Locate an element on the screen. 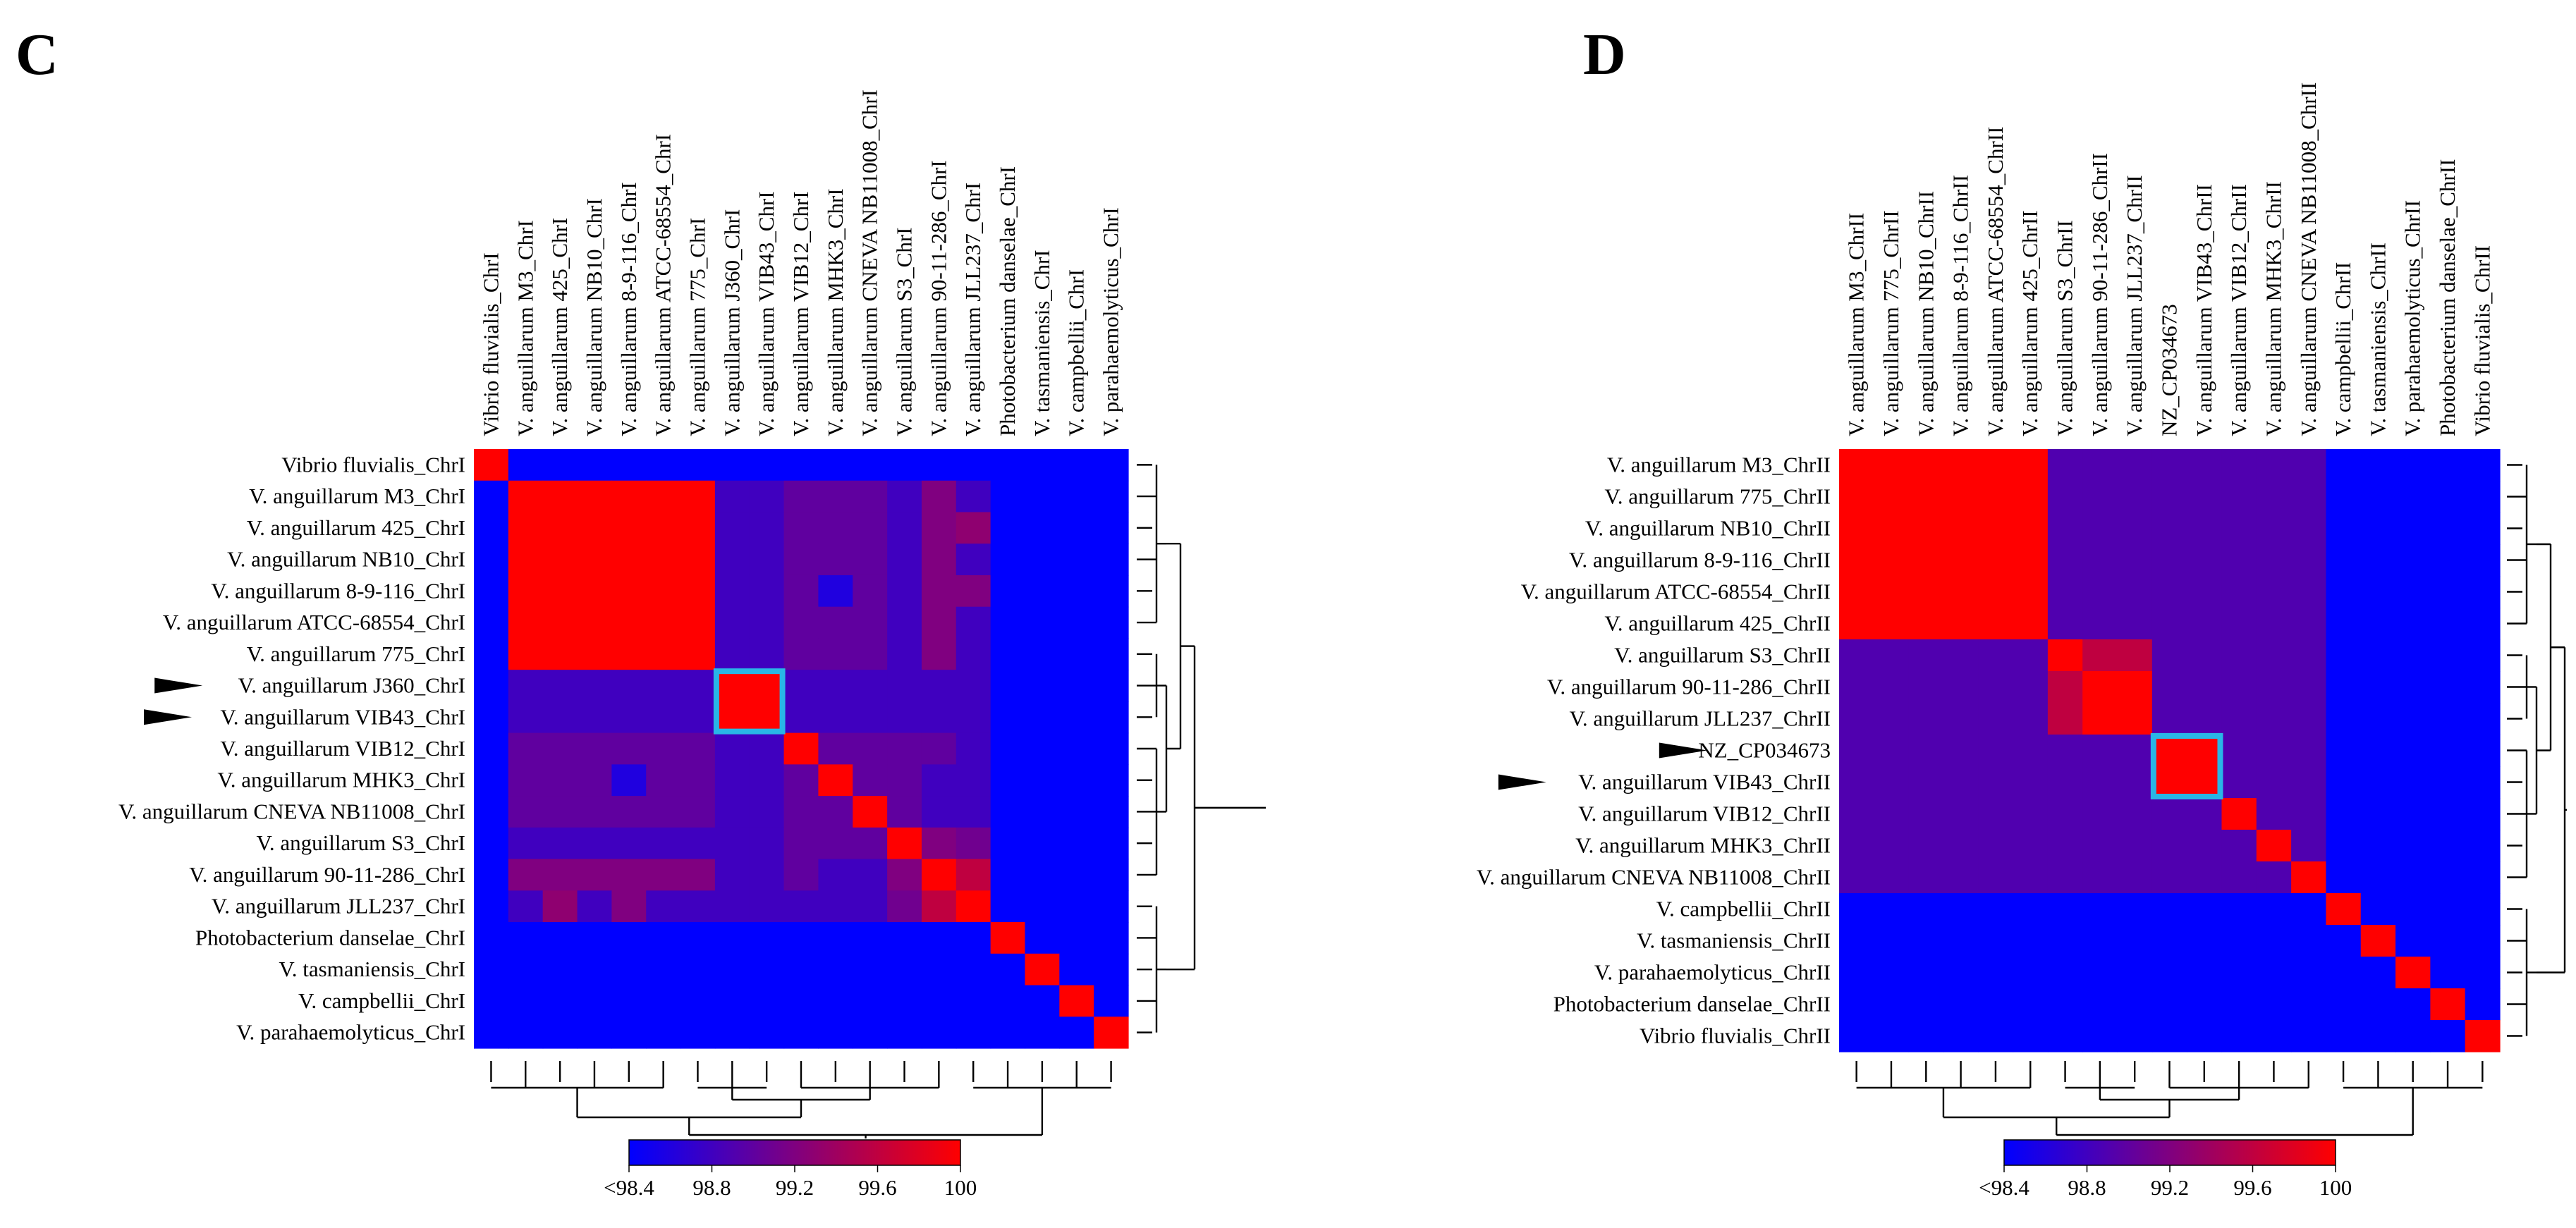  panel-label: C is located at coordinates (38, 54).